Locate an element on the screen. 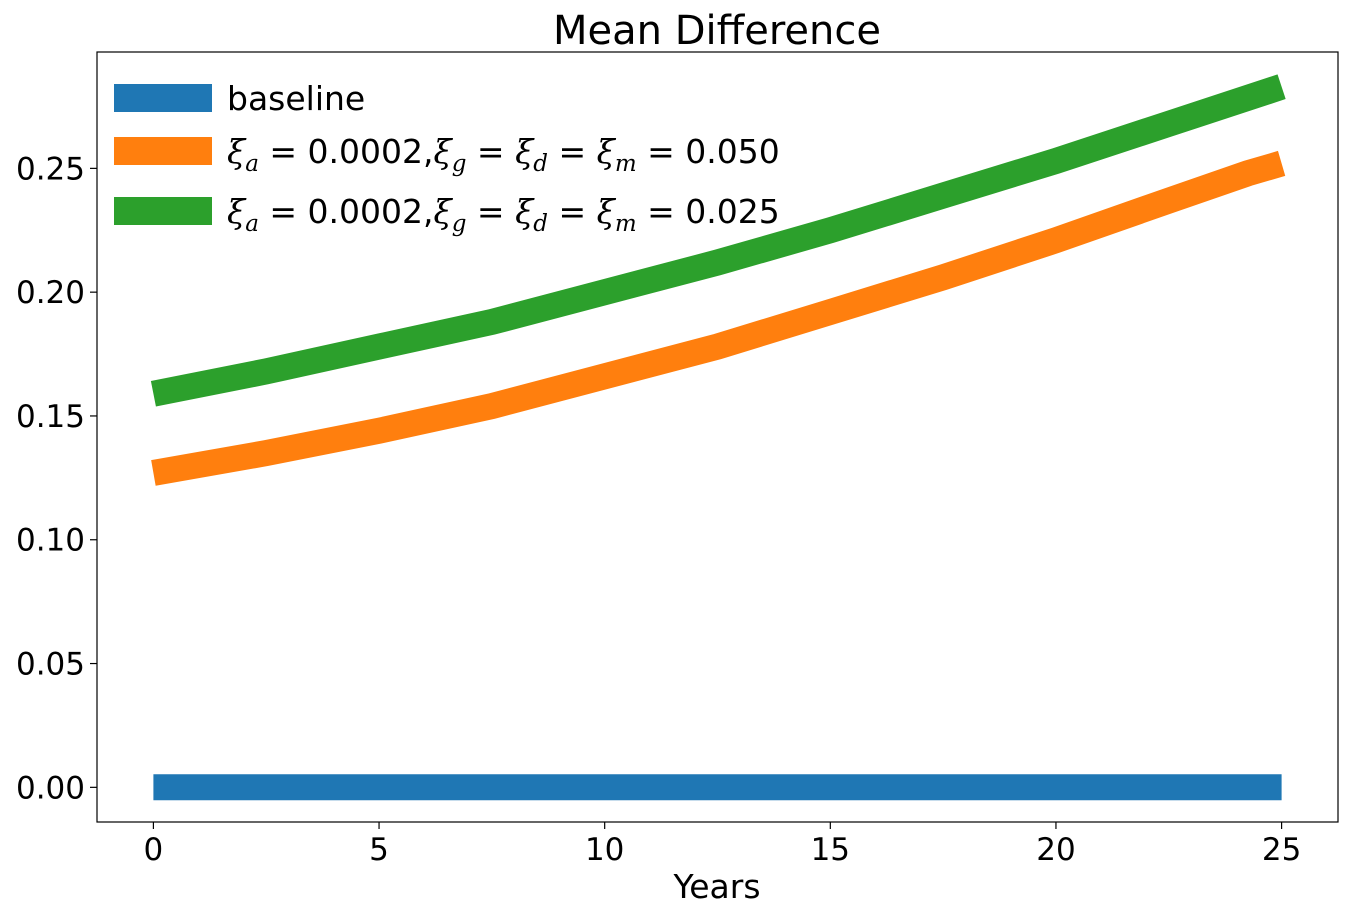 This screenshot has height=915, width=1347. y-tick-label: 0.05 is located at coordinates (50, 665).